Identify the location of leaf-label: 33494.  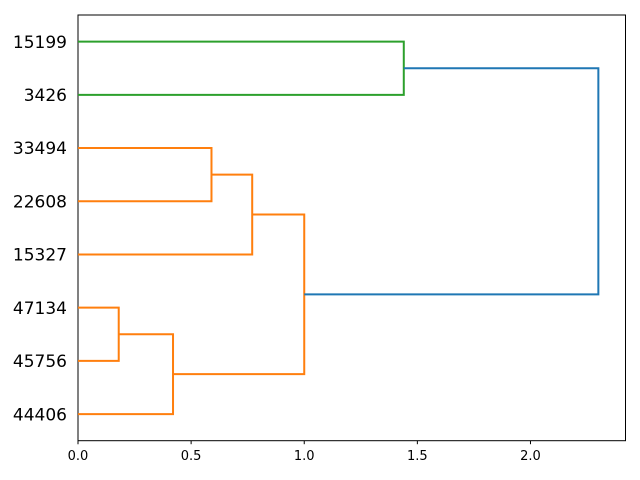
(40, 149).